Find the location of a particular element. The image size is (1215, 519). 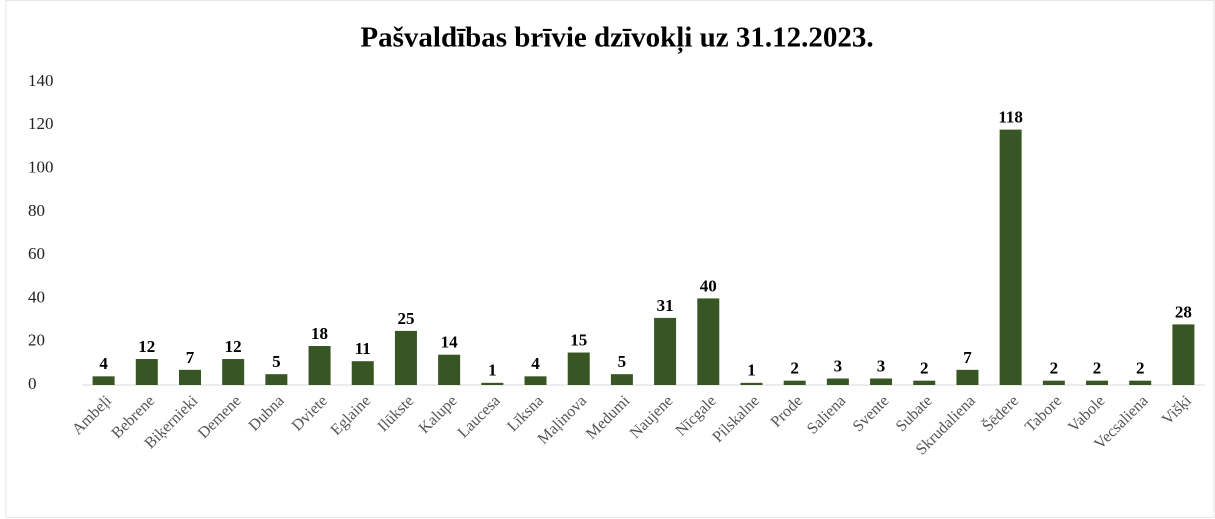

y-tick-label: 120 is located at coordinates (41, 123).